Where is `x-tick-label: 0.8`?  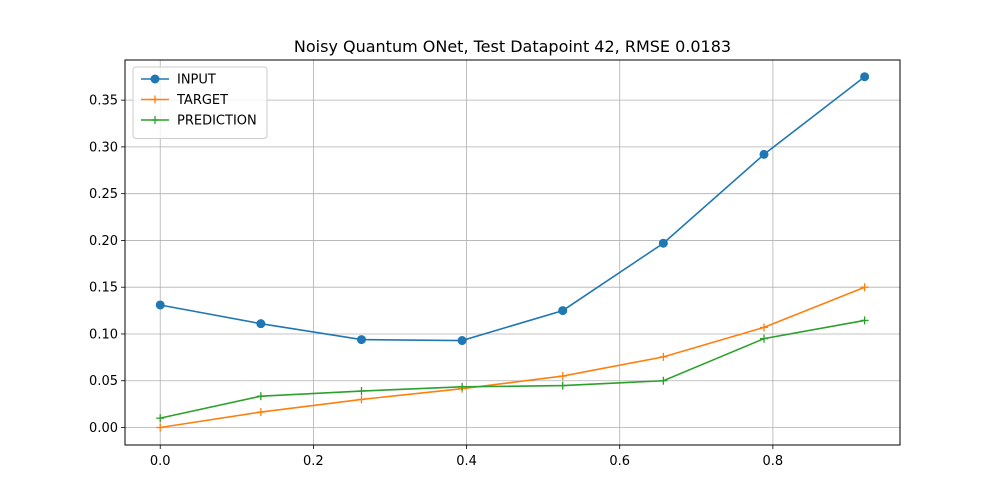 x-tick-label: 0.8 is located at coordinates (773, 461).